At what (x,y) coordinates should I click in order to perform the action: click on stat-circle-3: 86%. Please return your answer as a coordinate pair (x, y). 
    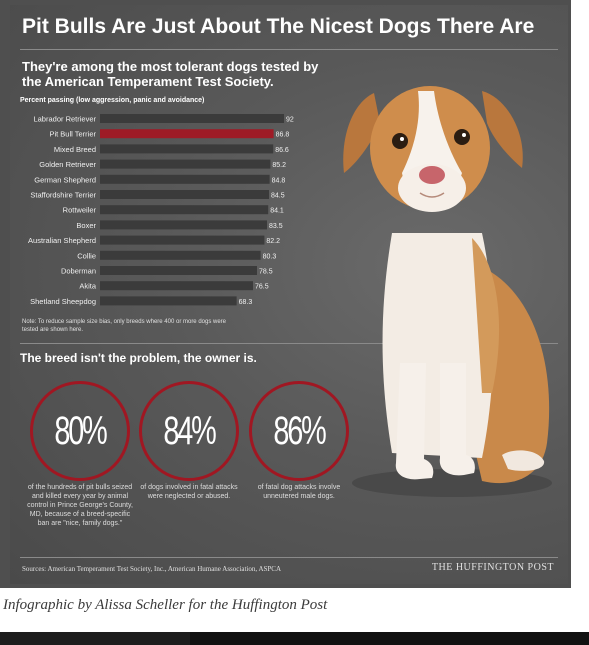
    Looking at the image, I should click on (299, 431).